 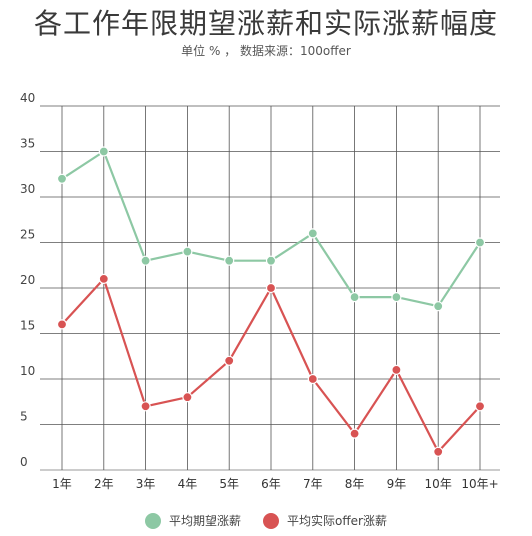 I want to click on x-tick-label: 10年, so click(x=438, y=484).